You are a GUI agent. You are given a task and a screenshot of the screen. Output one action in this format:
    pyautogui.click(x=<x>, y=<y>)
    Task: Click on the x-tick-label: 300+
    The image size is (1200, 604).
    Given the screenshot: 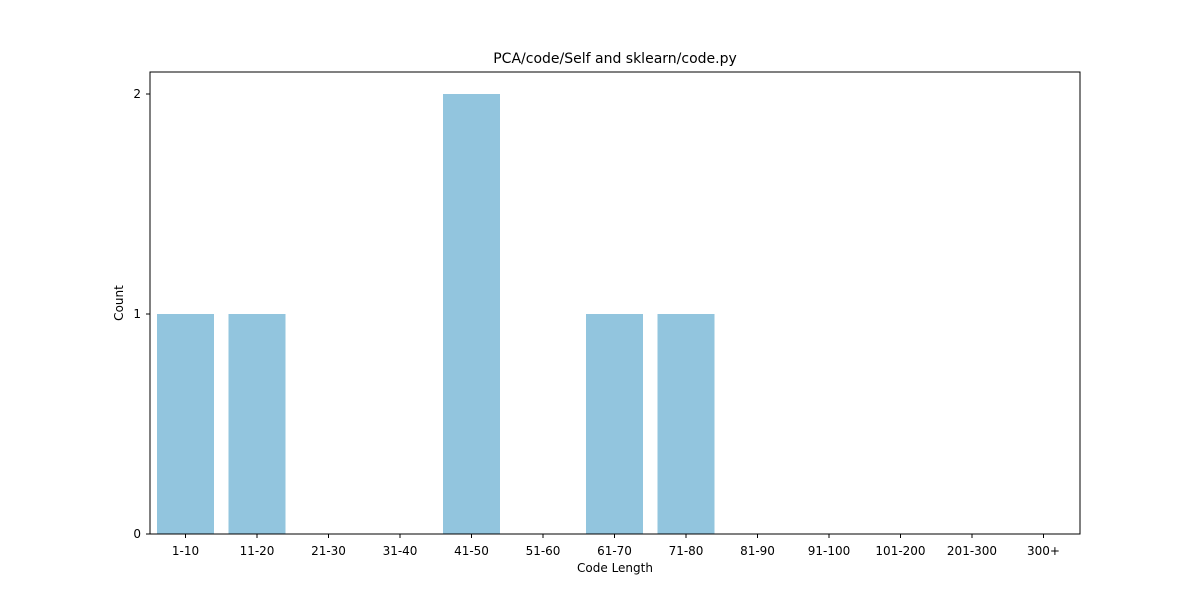 What is the action you would take?
    pyautogui.click(x=1043, y=551)
    